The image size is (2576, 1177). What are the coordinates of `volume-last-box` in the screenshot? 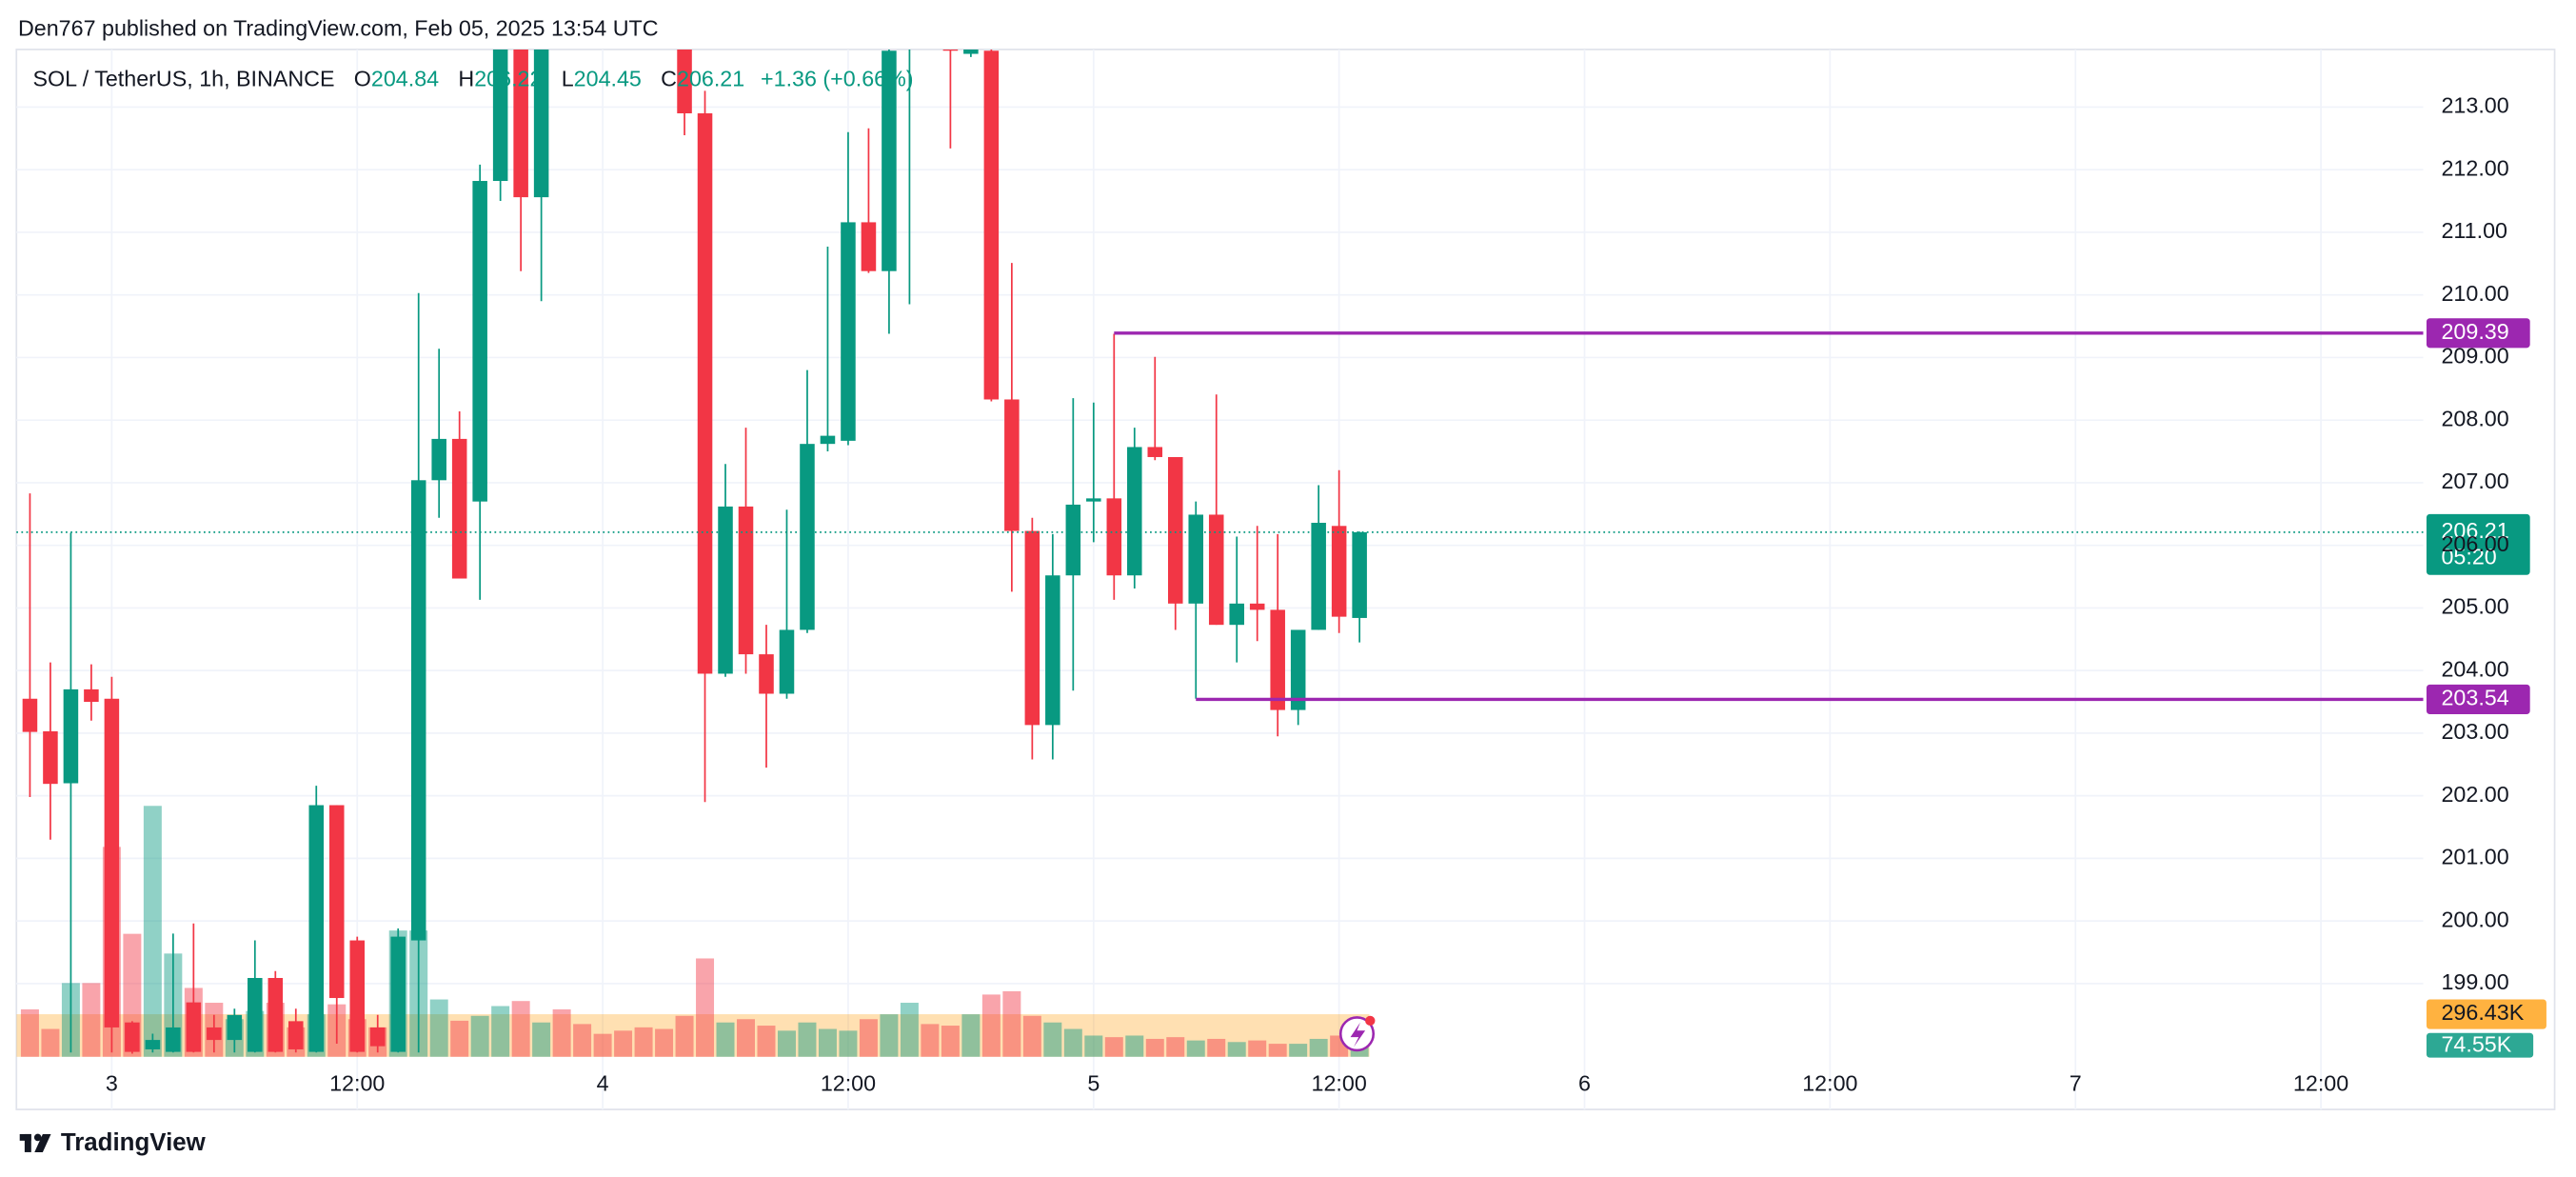 It's located at (2480, 1045).